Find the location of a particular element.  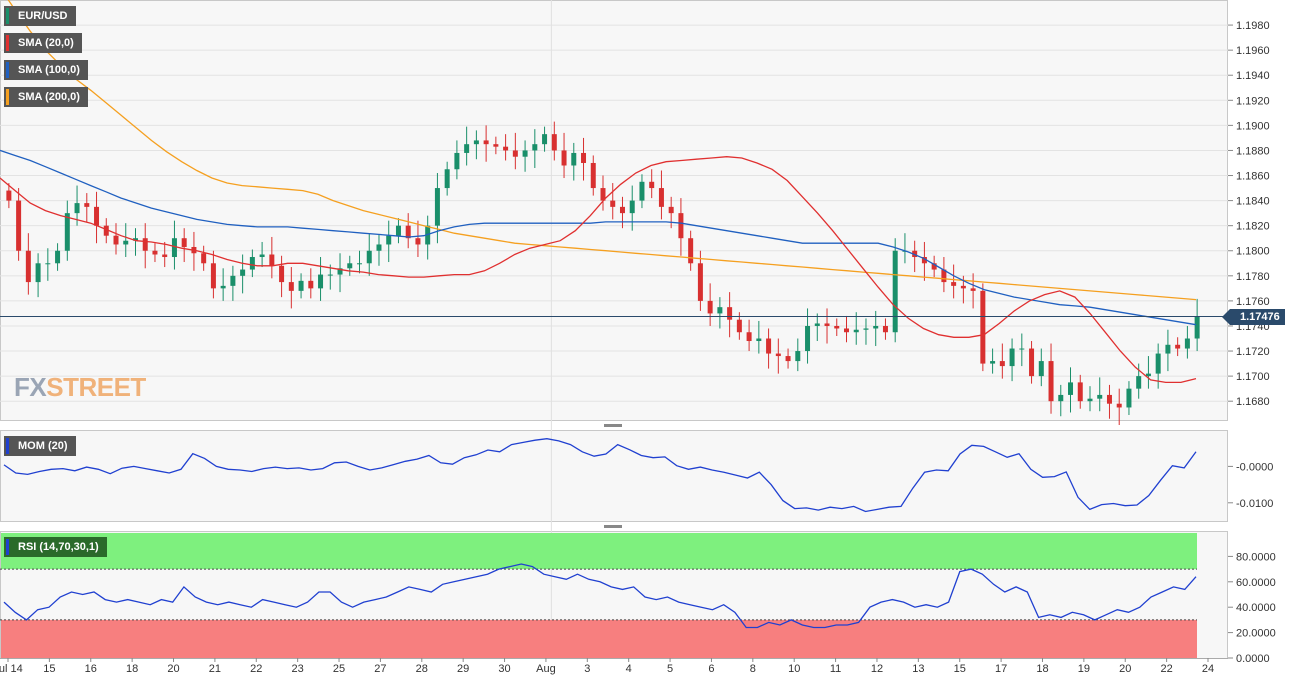

rsi-y-tick-label: 80.0000 is located at coordinates (1256, 557).